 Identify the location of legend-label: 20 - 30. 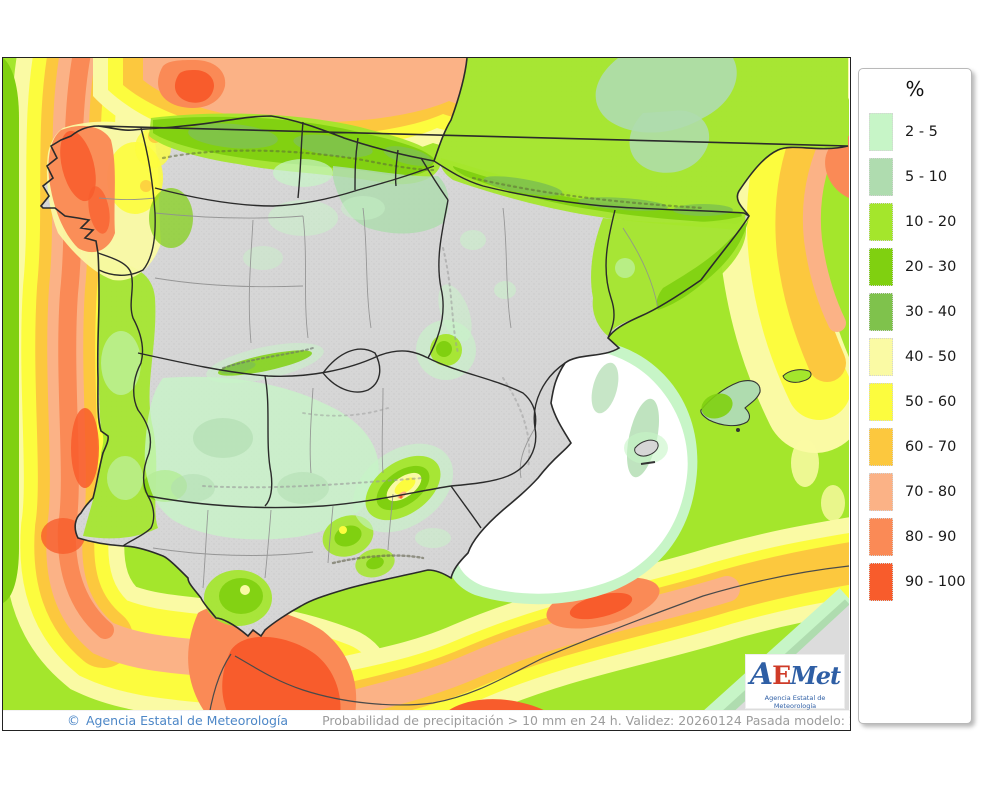
(931, 266).